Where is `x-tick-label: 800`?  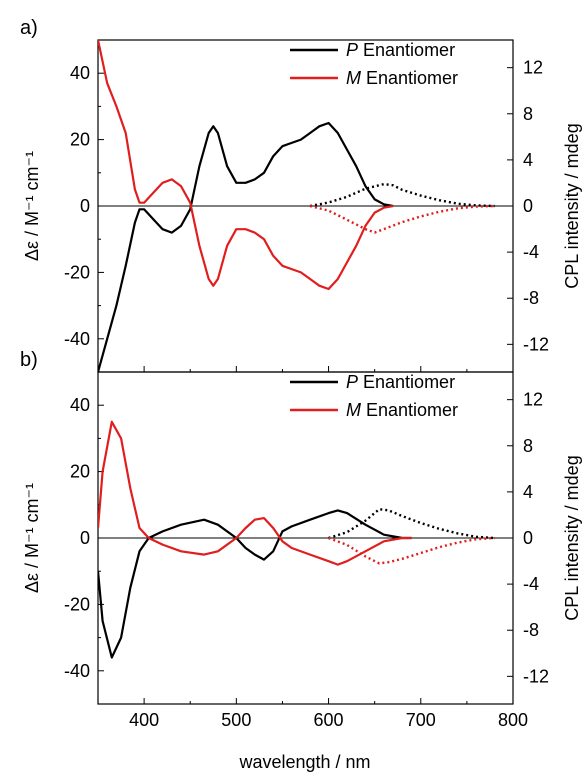 x-tick-label: 800 is located at coordinates (513, 720).